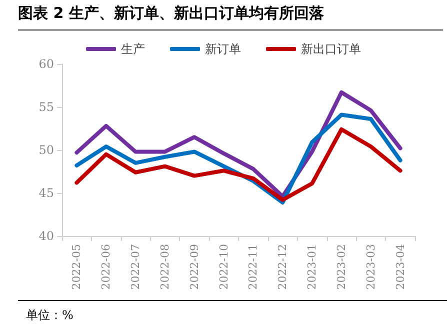 The image size is (447, 333). What do you see at coordinates (223, 49) in the screenshot?
I see `legend-label: 新订单` at bounding box center [223, 49].